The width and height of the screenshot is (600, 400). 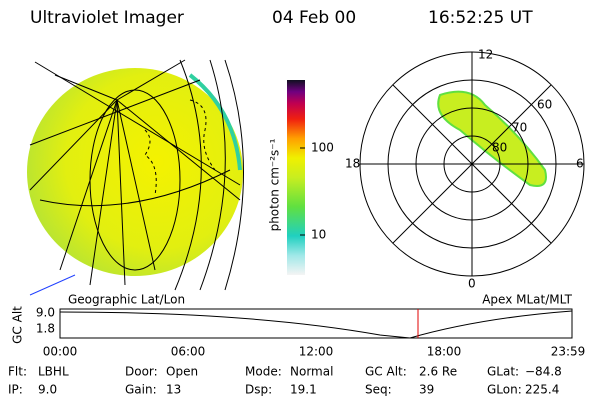 I want to click on time: 16:52:25 UT, so click(x=480, y=18).